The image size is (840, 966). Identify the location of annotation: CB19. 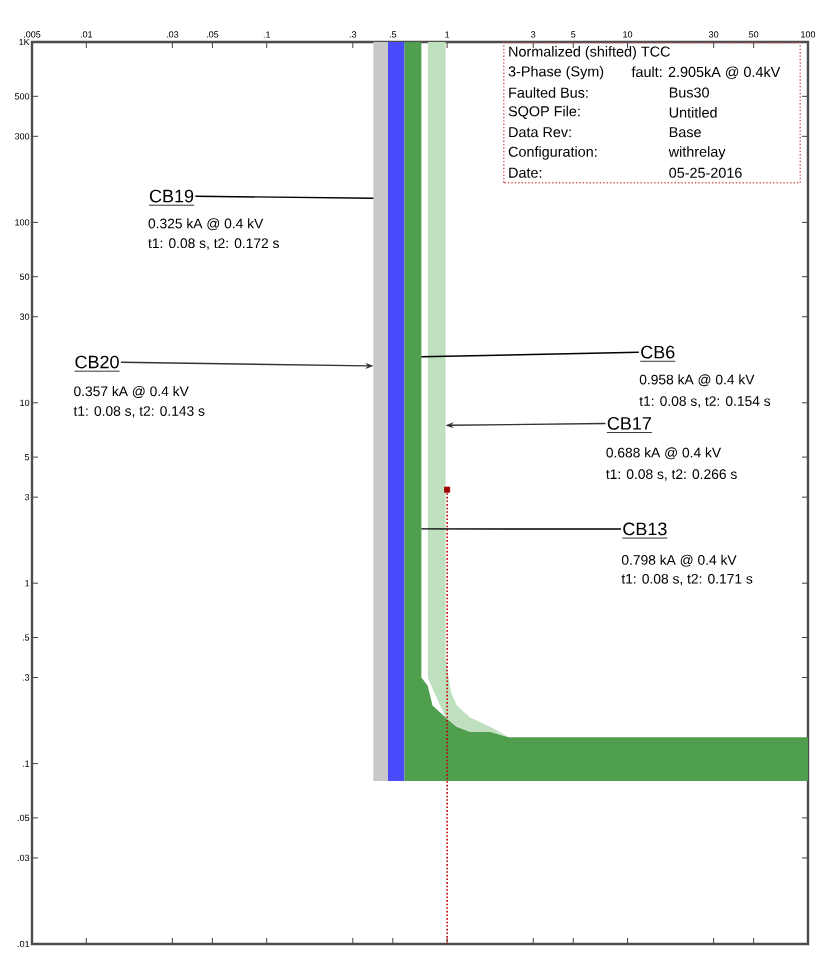
(171, 196).